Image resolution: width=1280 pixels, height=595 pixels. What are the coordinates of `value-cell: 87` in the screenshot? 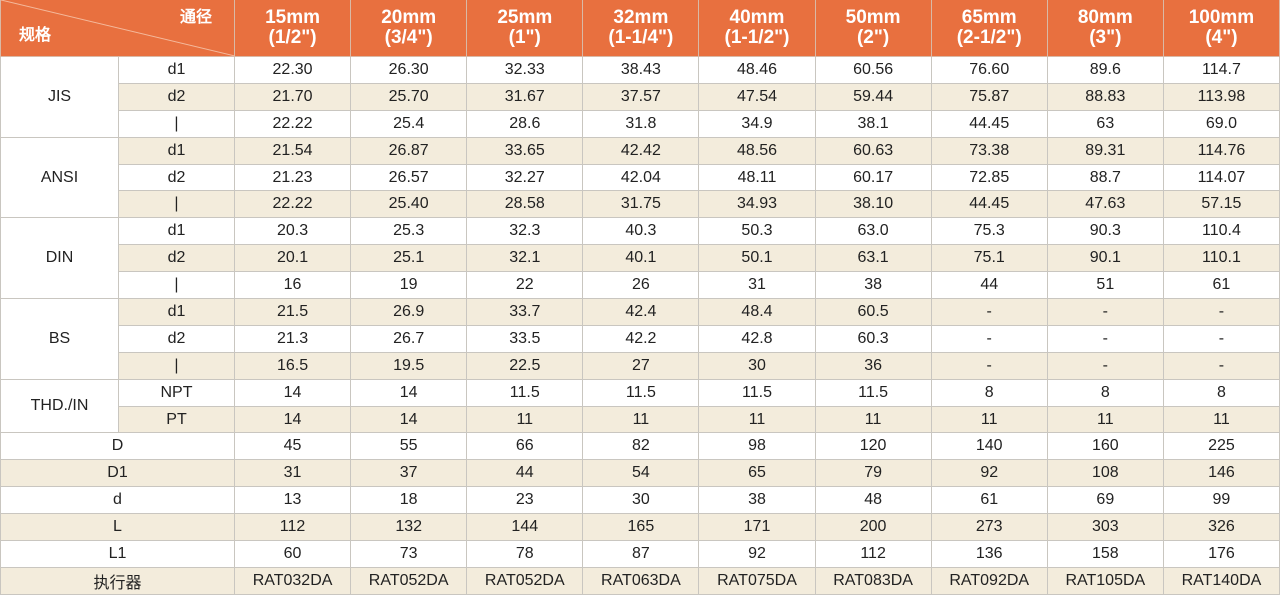 It's located at (641, 554).